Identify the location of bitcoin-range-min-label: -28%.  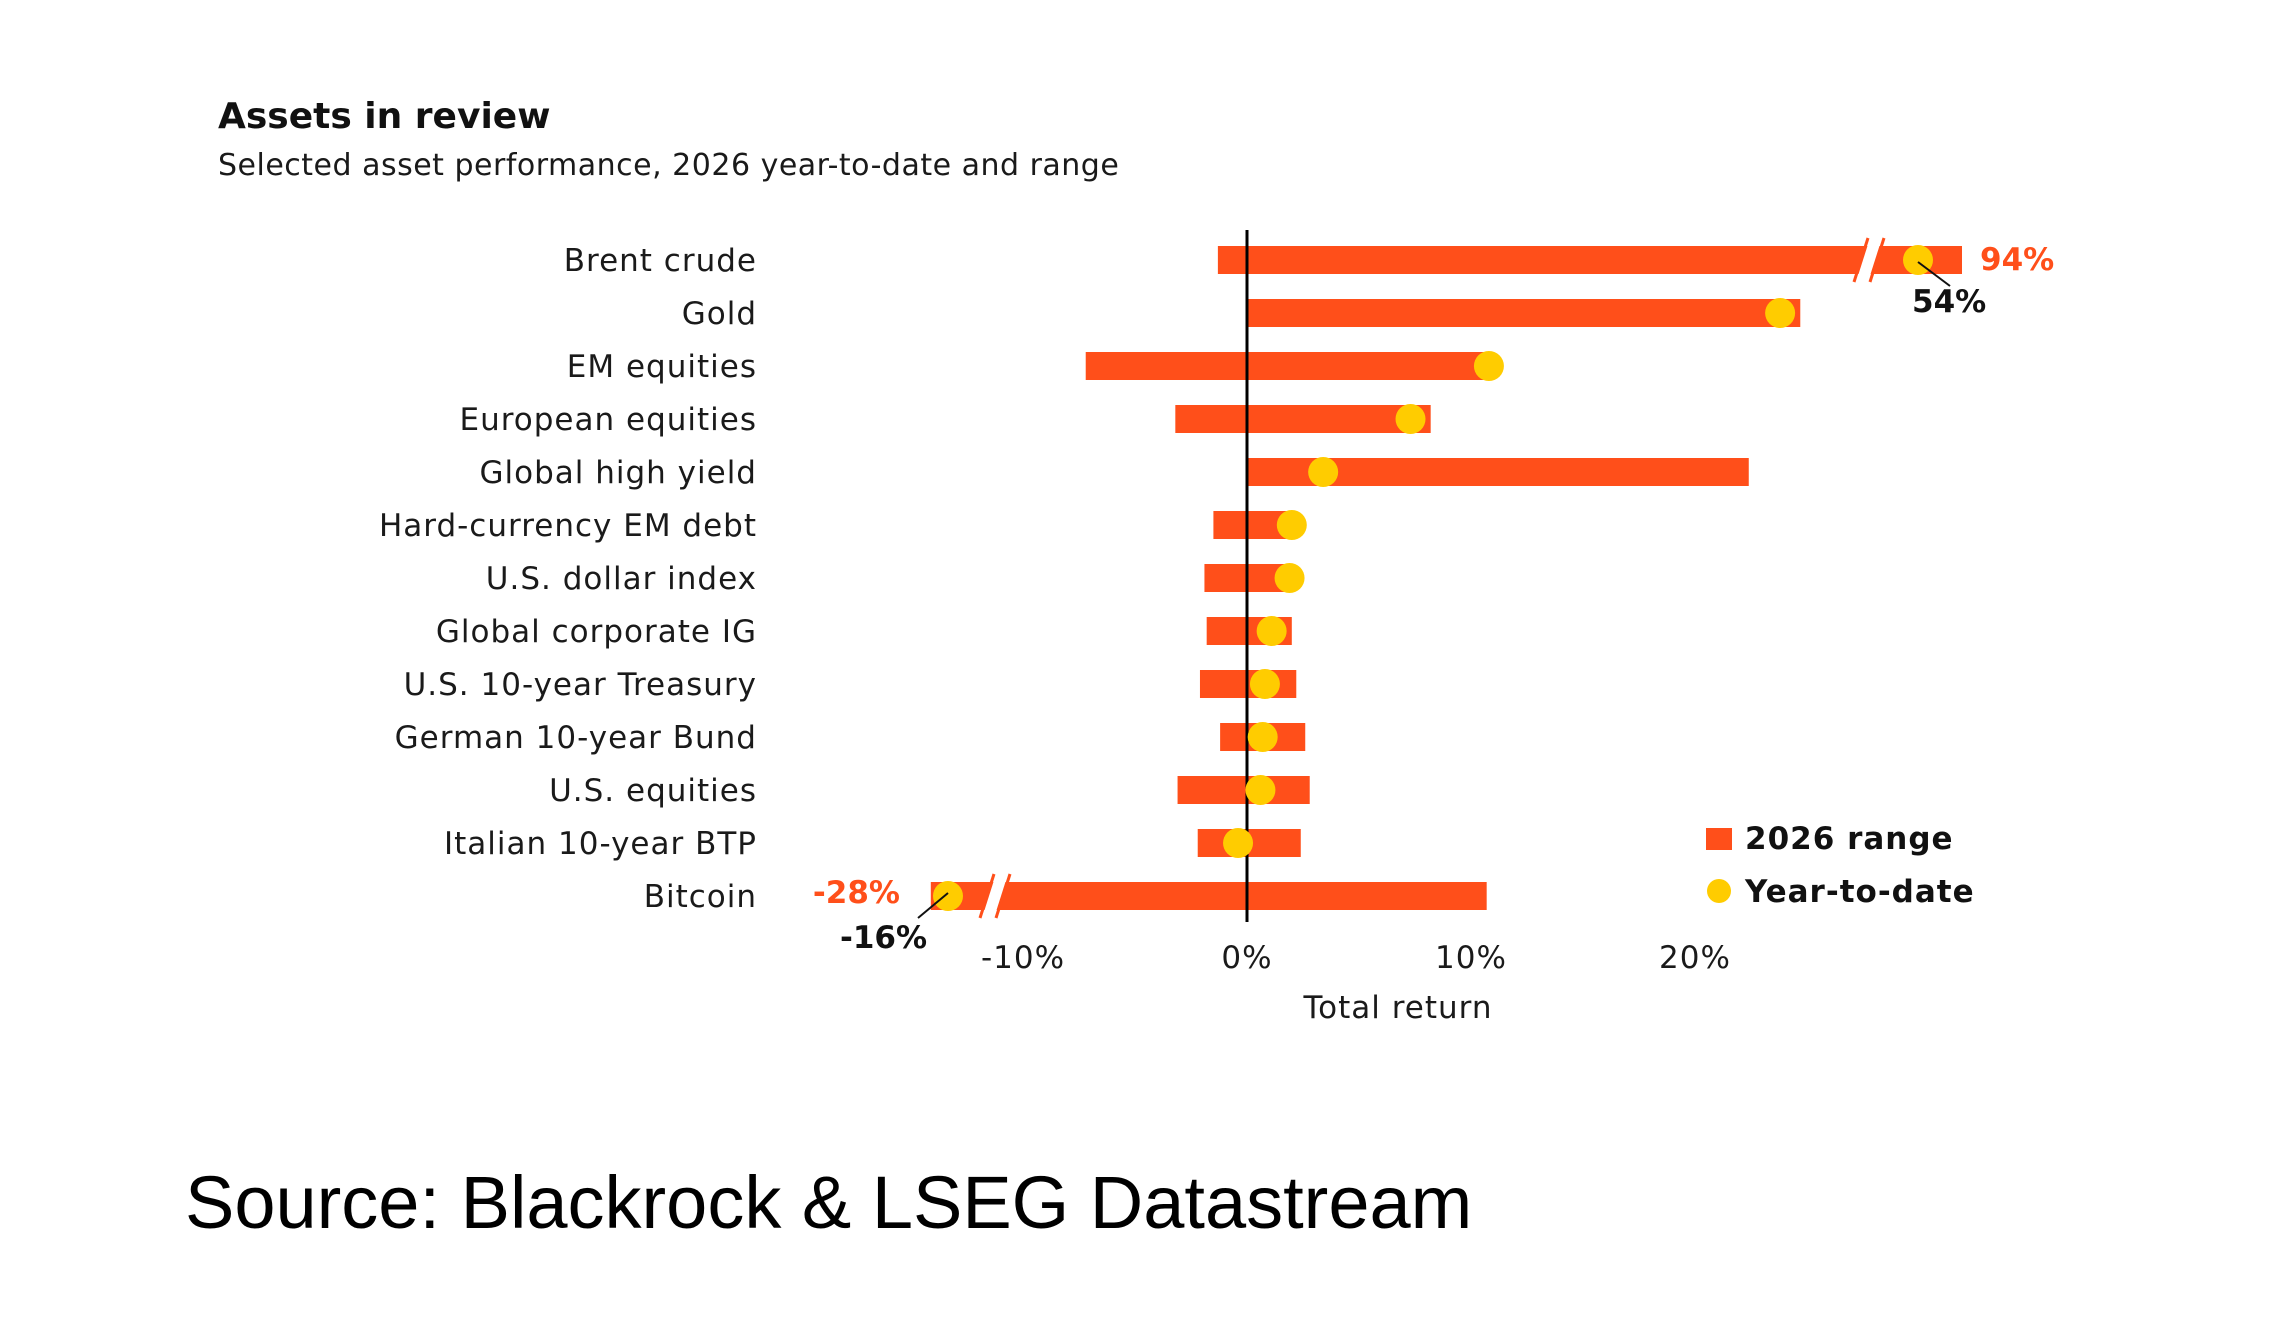
(856, 893).